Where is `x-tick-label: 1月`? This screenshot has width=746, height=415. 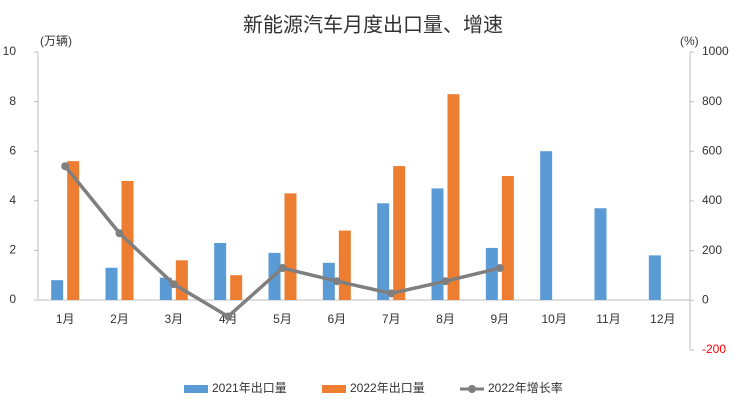 x-tick-label: 1月 is located at coordinates (65, 319).